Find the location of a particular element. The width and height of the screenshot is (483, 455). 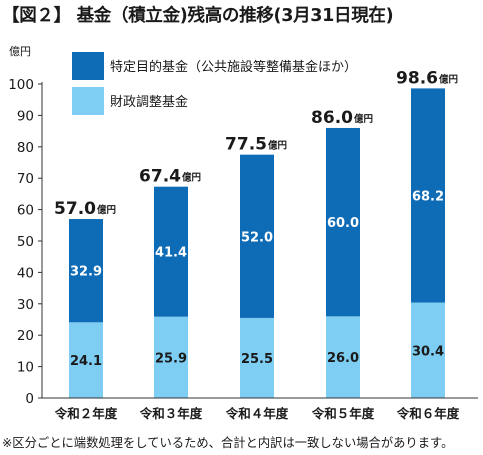

legend-label: 特定目的基金（公共施設等整備基金ほか） is located at coordinates (233, 67).